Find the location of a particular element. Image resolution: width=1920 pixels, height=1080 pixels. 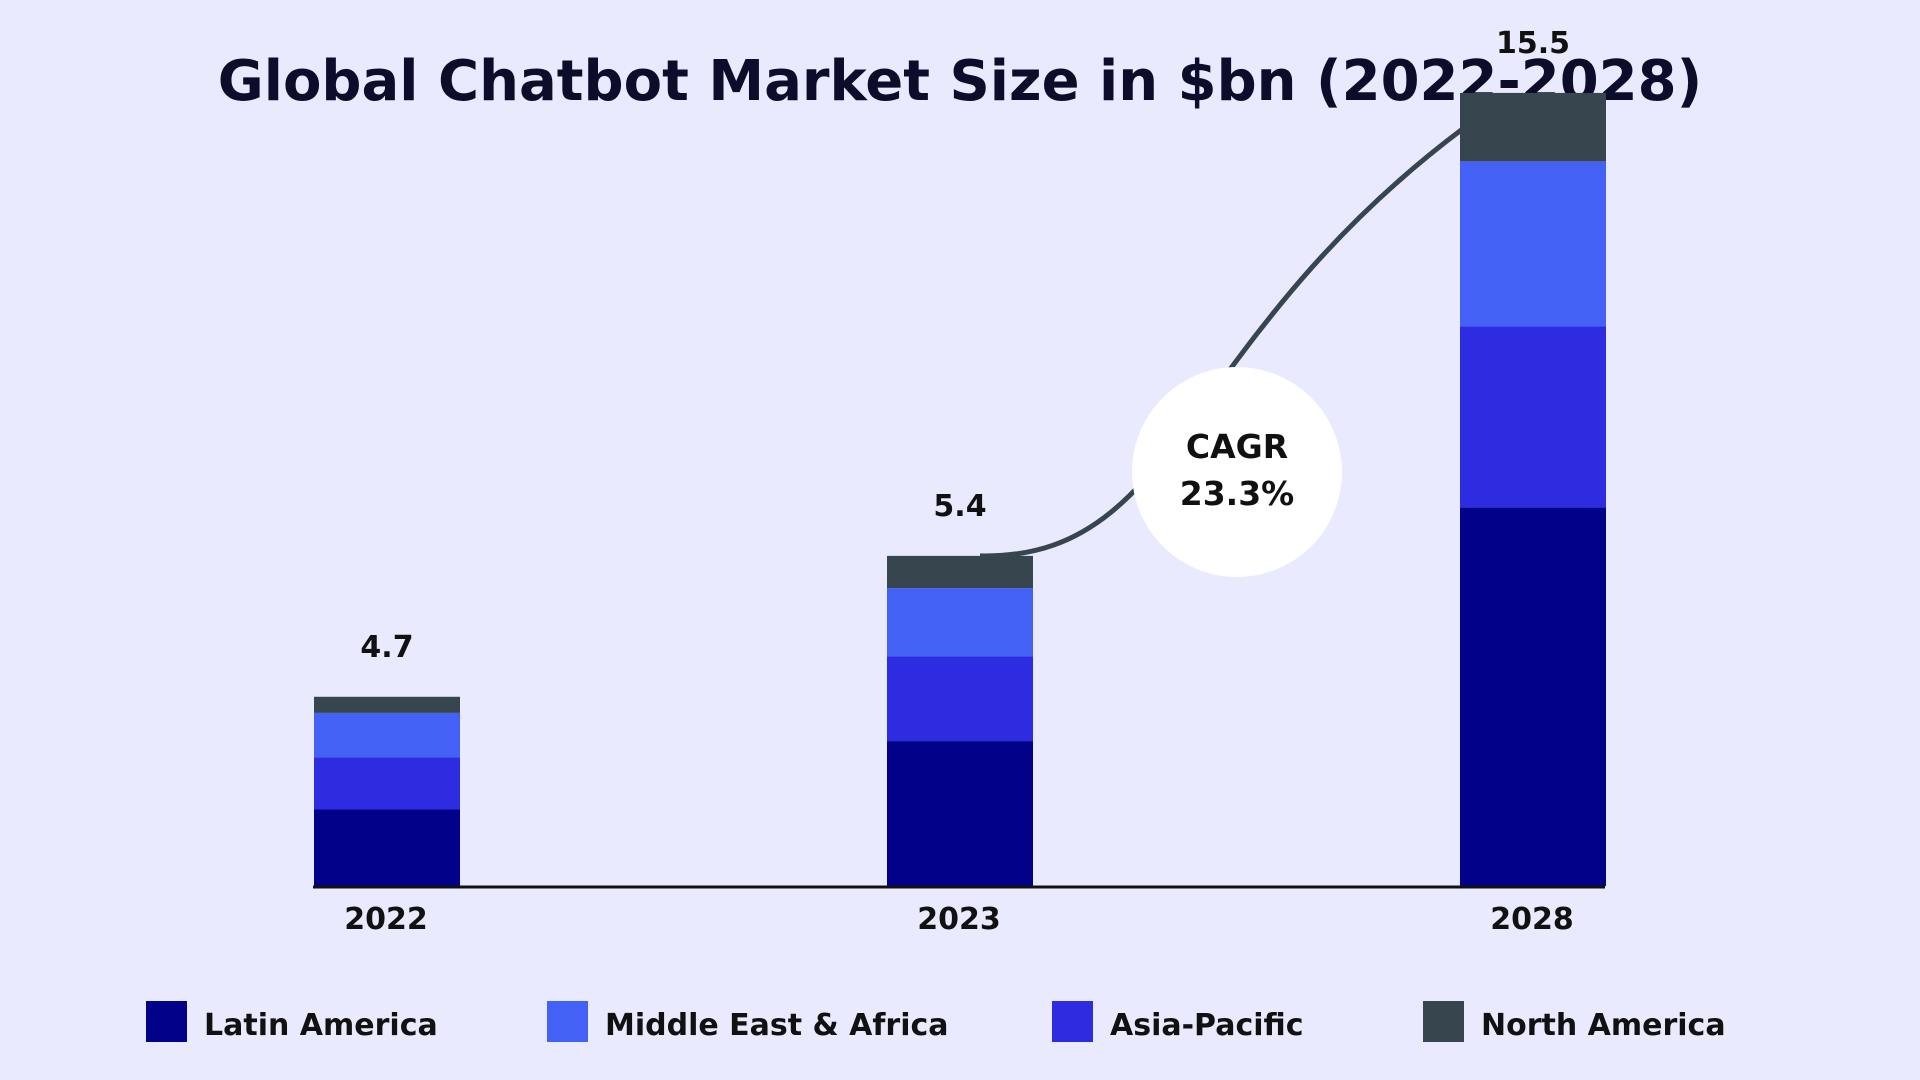

bar-2028-middle-east-africa is located at coordinates (1533, 244).